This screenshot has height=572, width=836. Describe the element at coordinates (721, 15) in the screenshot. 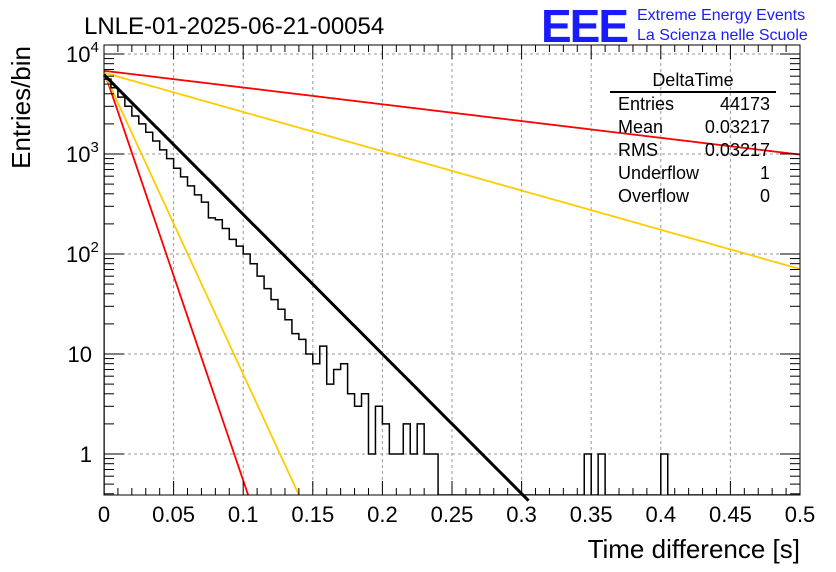

I see `eee-logo-line1: Extreme Energy Events` at that location.